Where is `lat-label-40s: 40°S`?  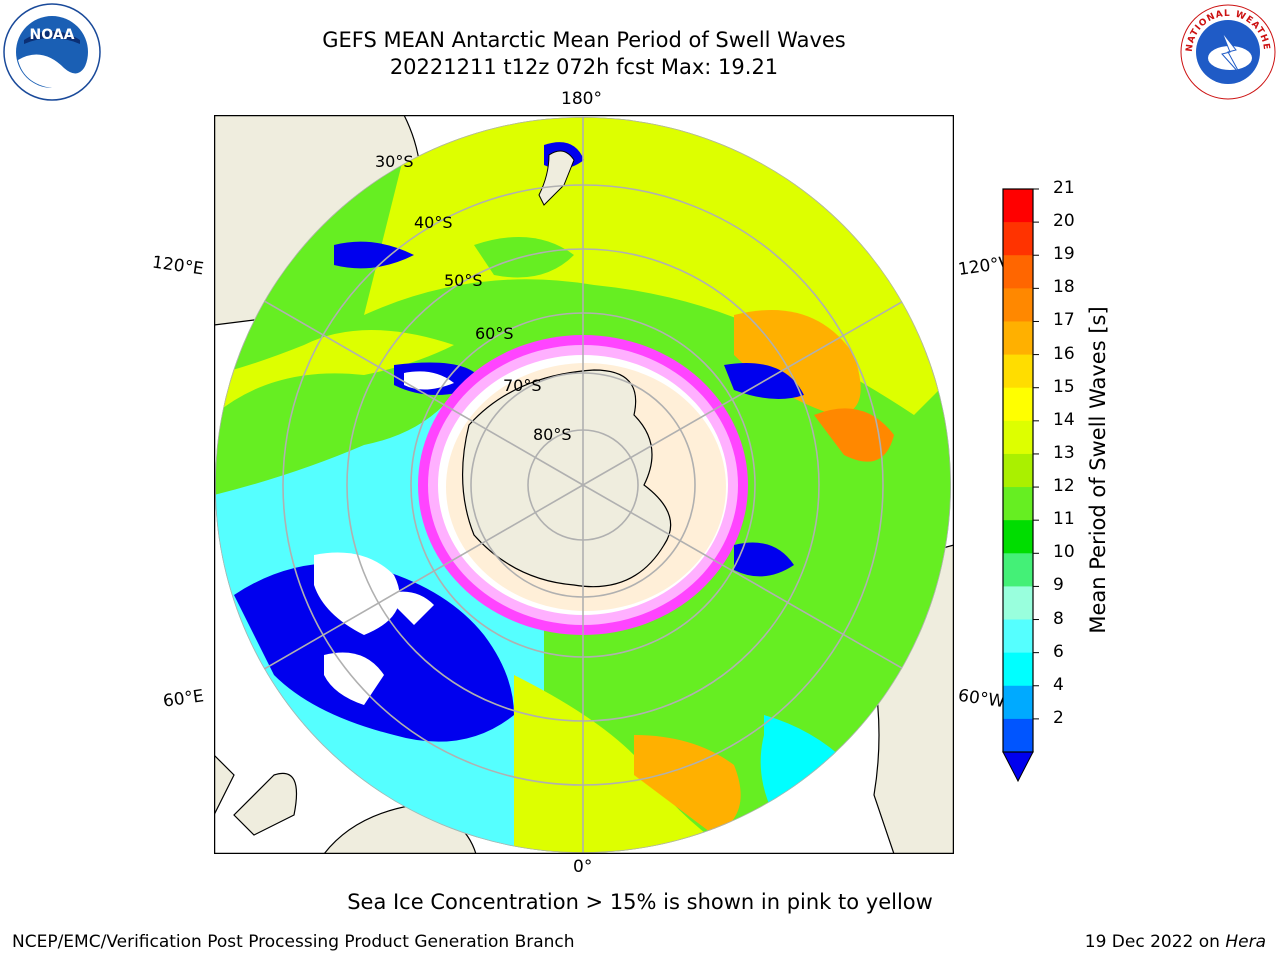
lat-label-40s: 40°S is located at coordinates (433, 222).